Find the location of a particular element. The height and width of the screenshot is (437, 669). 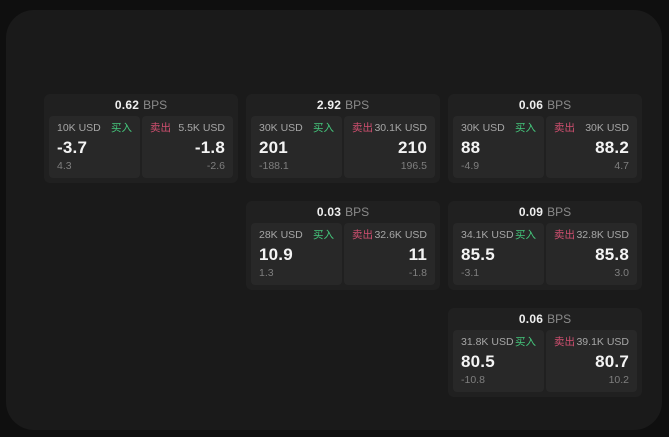

card-header: 2.92 BPS is located at coordinates (343, 105).